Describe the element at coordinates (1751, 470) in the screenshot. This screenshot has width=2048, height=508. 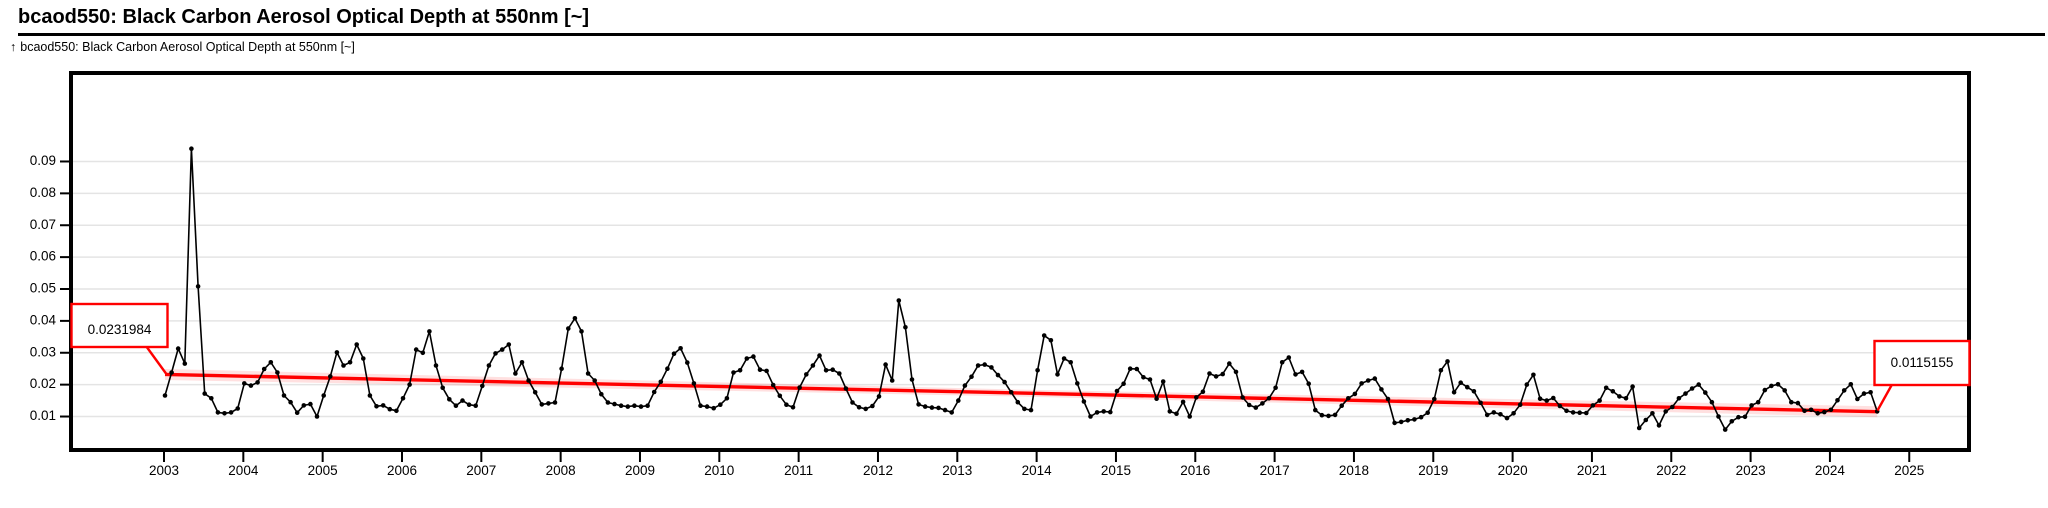
I see `x-tick-label: 2023` at that location.